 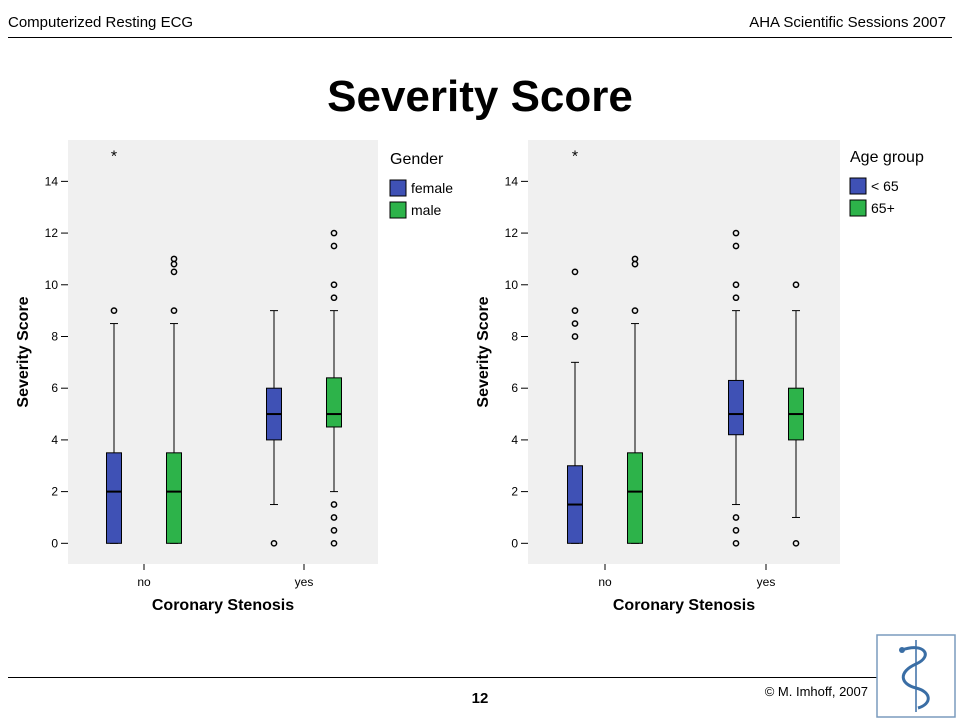 What do you see at coordinates (480, 37) in the screenshot?
I see `header-rule` at bounding box center [480, 37].